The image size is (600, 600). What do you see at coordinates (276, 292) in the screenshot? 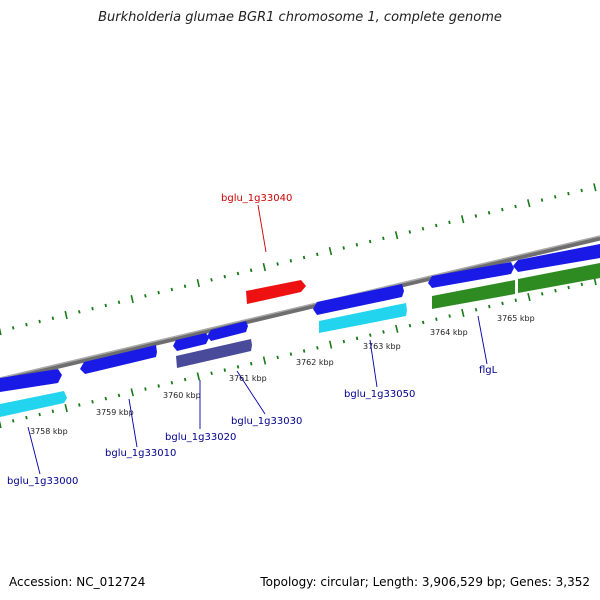
I see `gene-feature-bglu_1g33040` at bounding box center [276, 292].